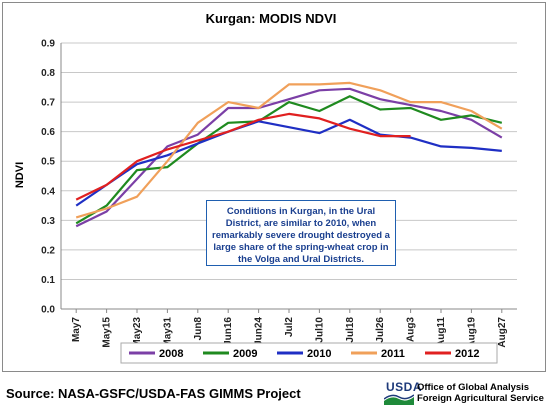 The height and width of the screenshot is (412, 550). What do you see at coordinates (137, 332) in the screenshot?
I see `x-tick-label: May23` at bounding box center [137, 332].